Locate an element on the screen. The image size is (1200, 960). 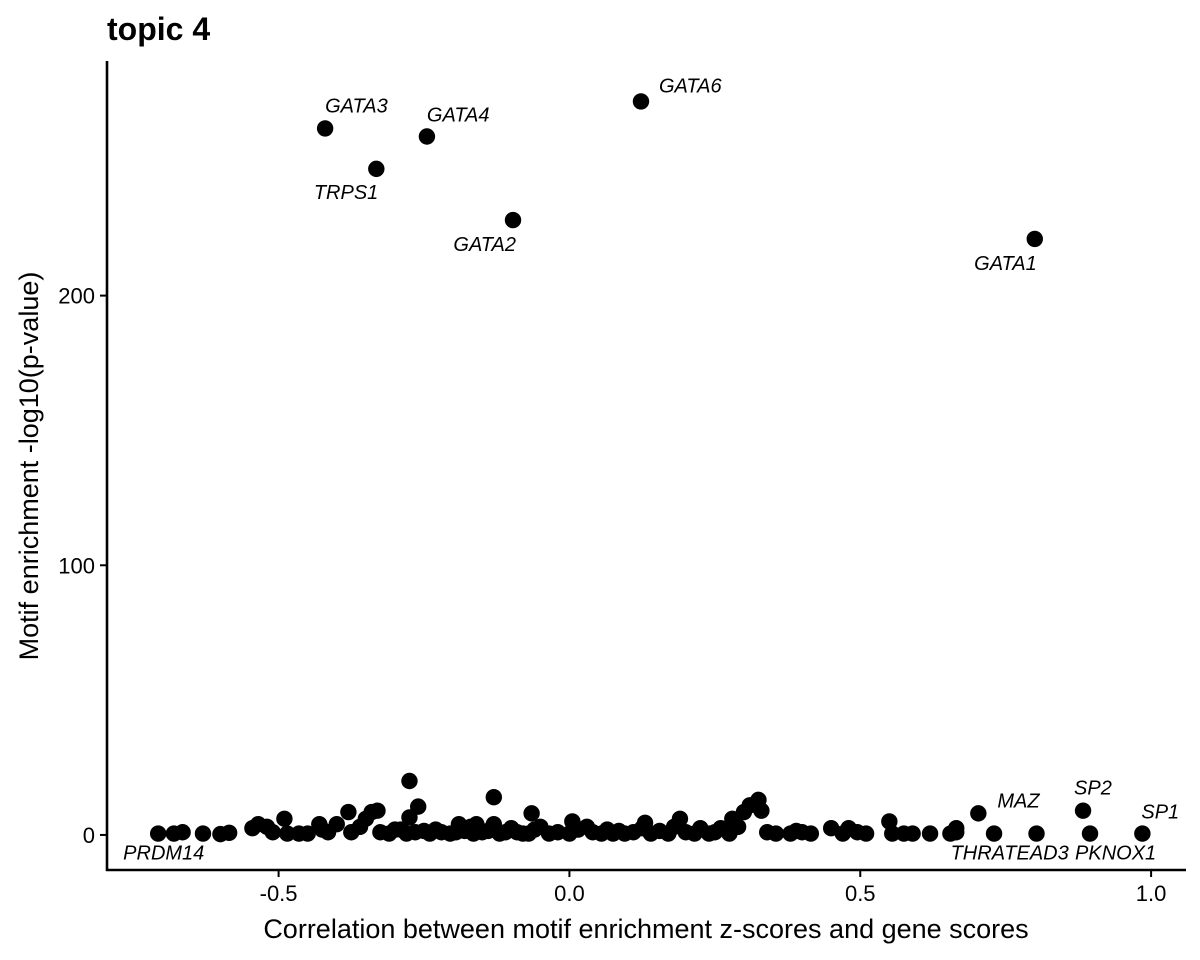
data-point-pknox1 is located at coordinates (1090, 833).